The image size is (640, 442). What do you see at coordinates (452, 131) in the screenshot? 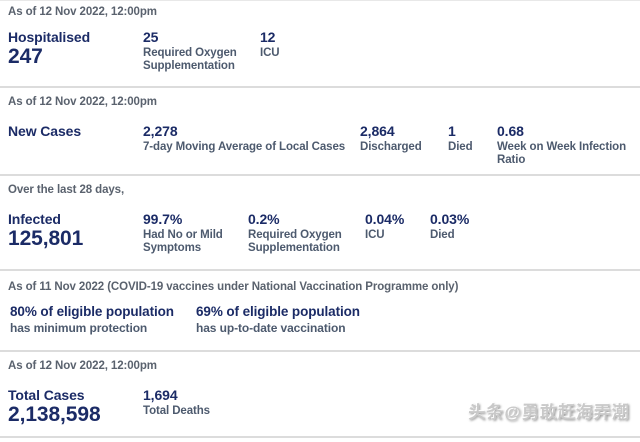
I see `stat-value: 1` at bounding box center [452, 131].